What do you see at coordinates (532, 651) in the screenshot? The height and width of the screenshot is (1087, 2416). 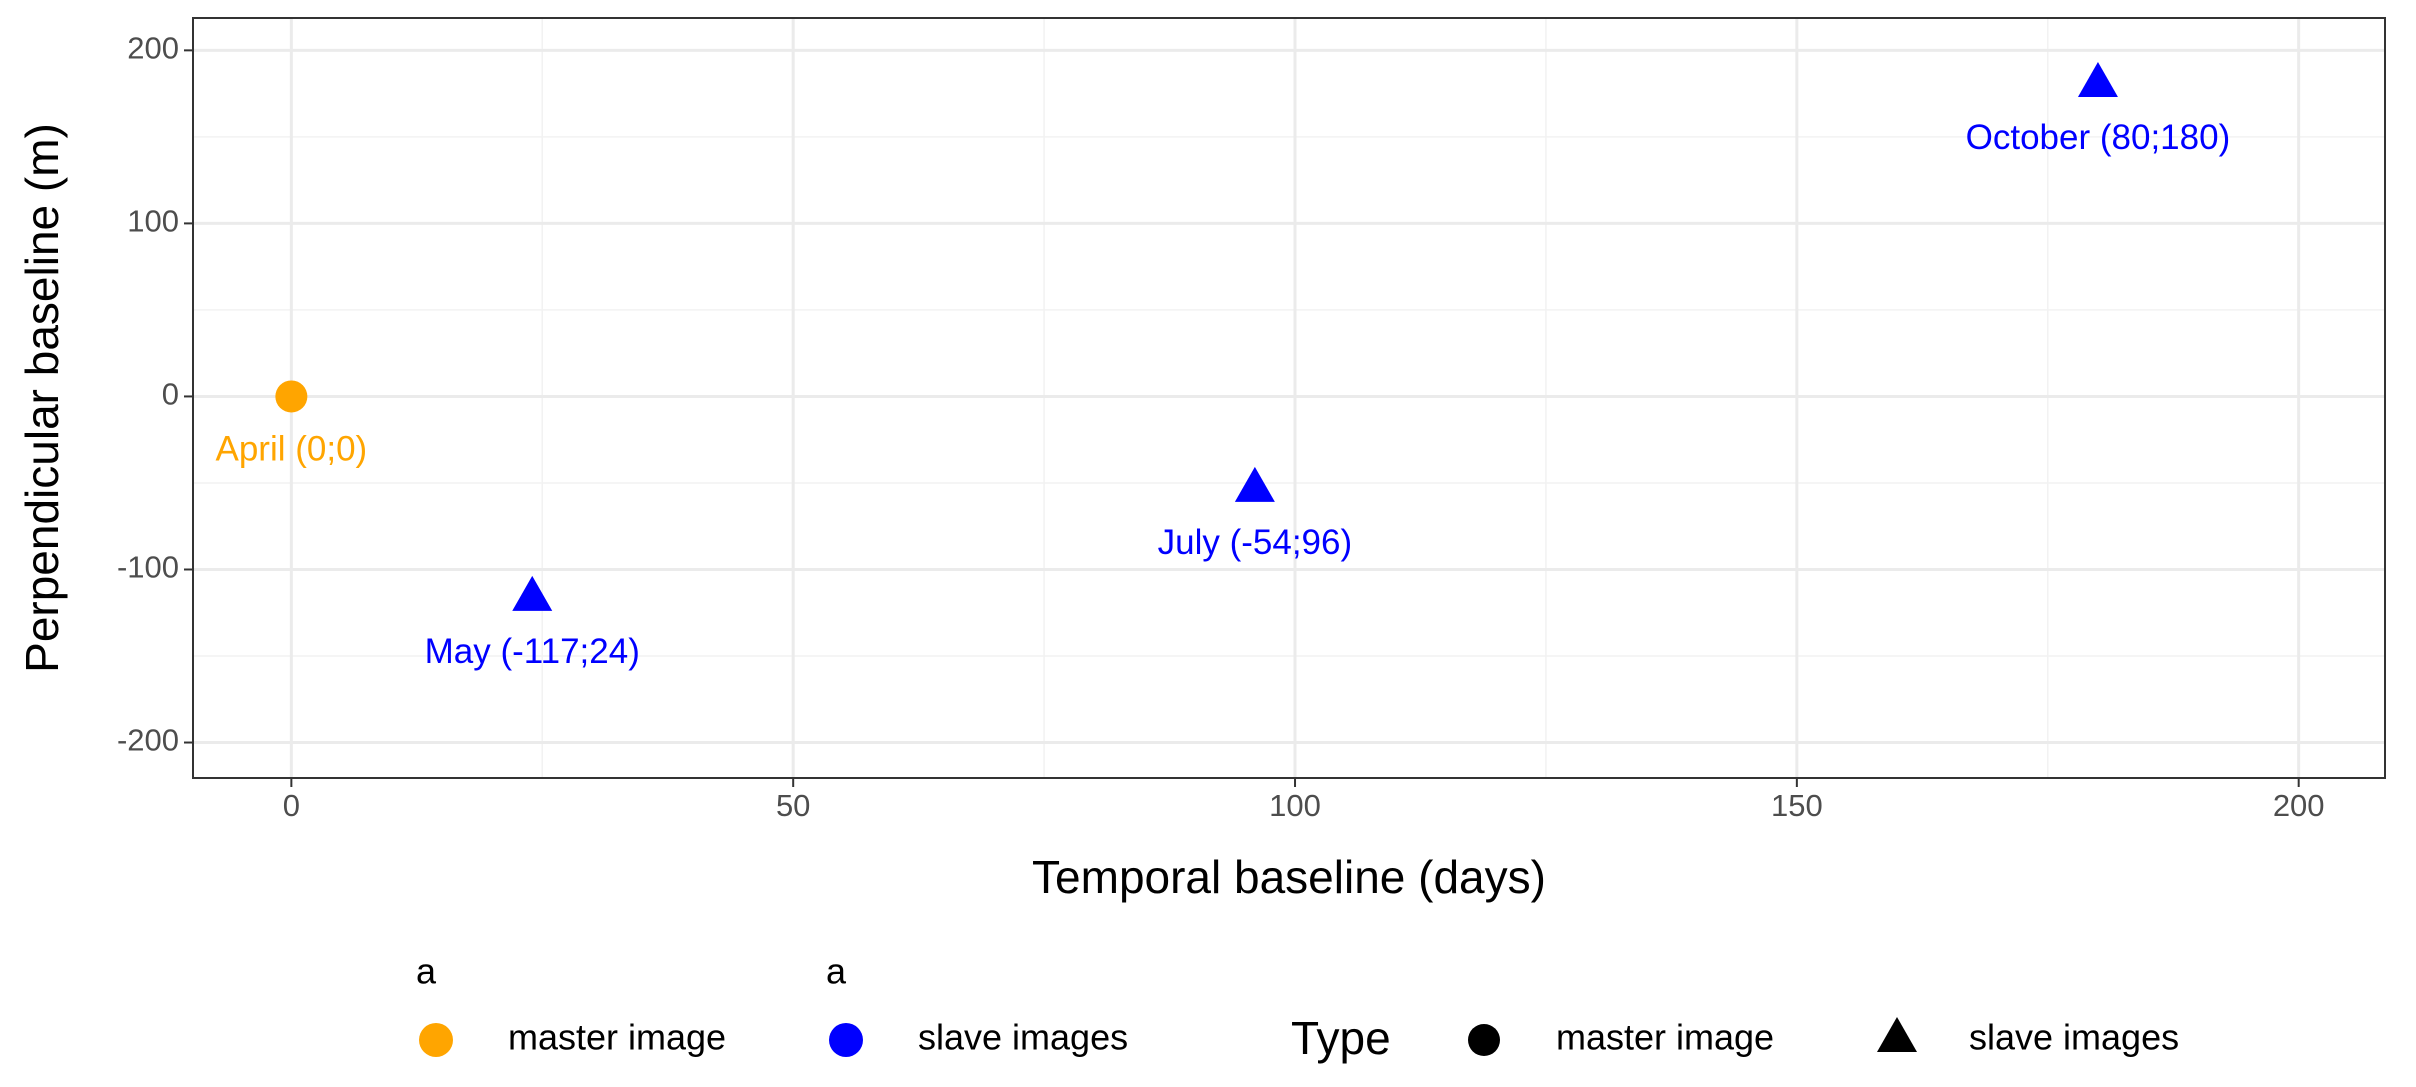 I see `point-label: May (-117;24)` at bounding box center [532, 651].